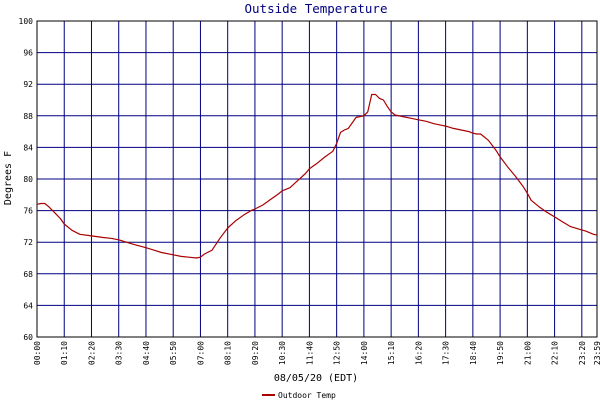 The width and height of the screenshot is (600, 400). I want to click on x-tick-label: 00:00, so click(37, 353).